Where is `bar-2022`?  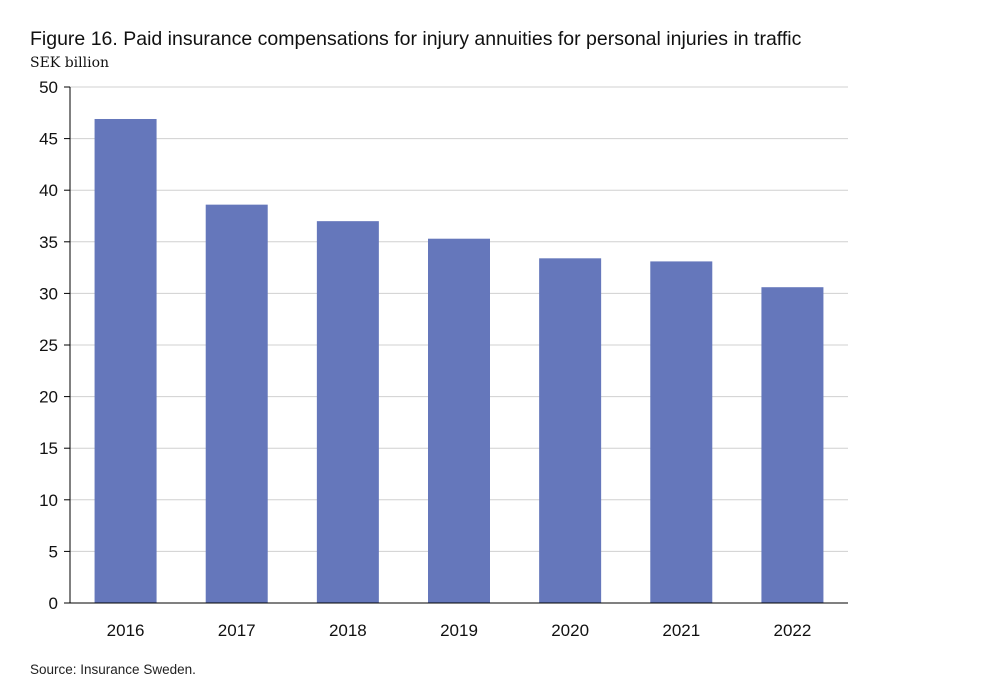
bar-2022 is located at coordinates (792, 445).